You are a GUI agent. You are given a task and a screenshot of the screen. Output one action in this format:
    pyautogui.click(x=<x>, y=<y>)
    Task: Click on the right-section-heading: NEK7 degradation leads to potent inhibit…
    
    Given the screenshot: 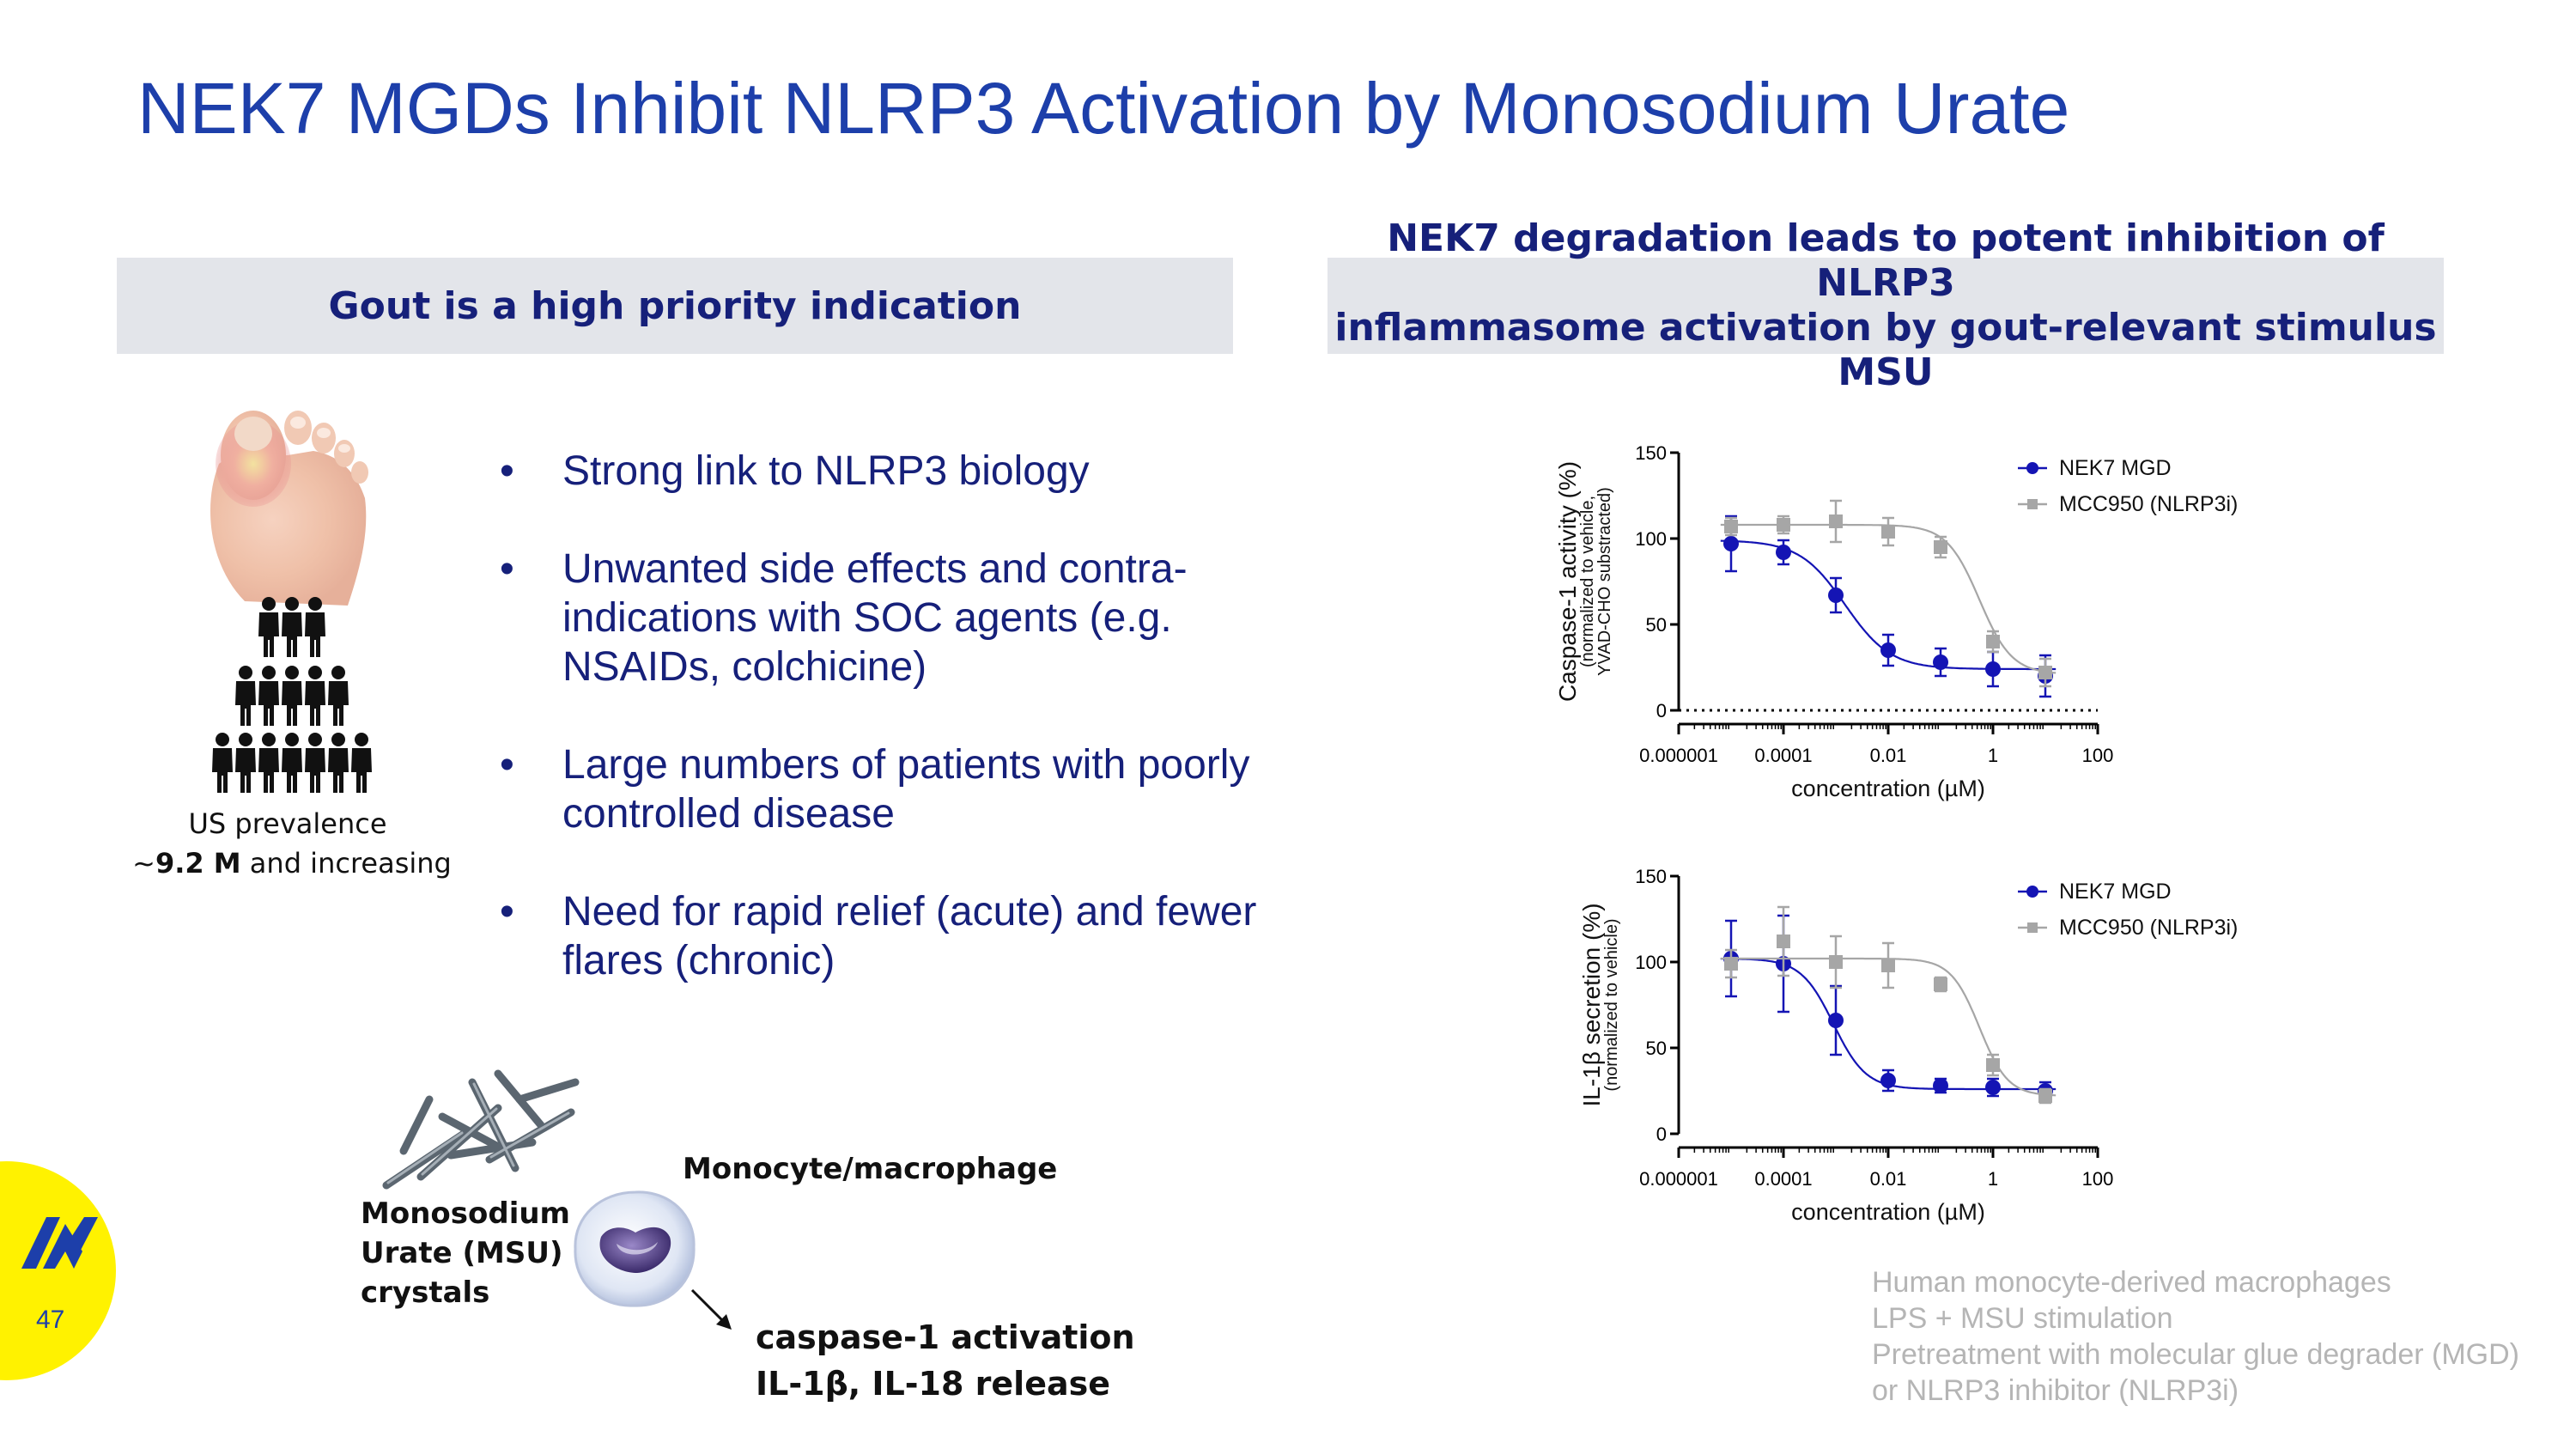 What is the action you would take?
    pyautogui.click(x=1886, y=305)
    